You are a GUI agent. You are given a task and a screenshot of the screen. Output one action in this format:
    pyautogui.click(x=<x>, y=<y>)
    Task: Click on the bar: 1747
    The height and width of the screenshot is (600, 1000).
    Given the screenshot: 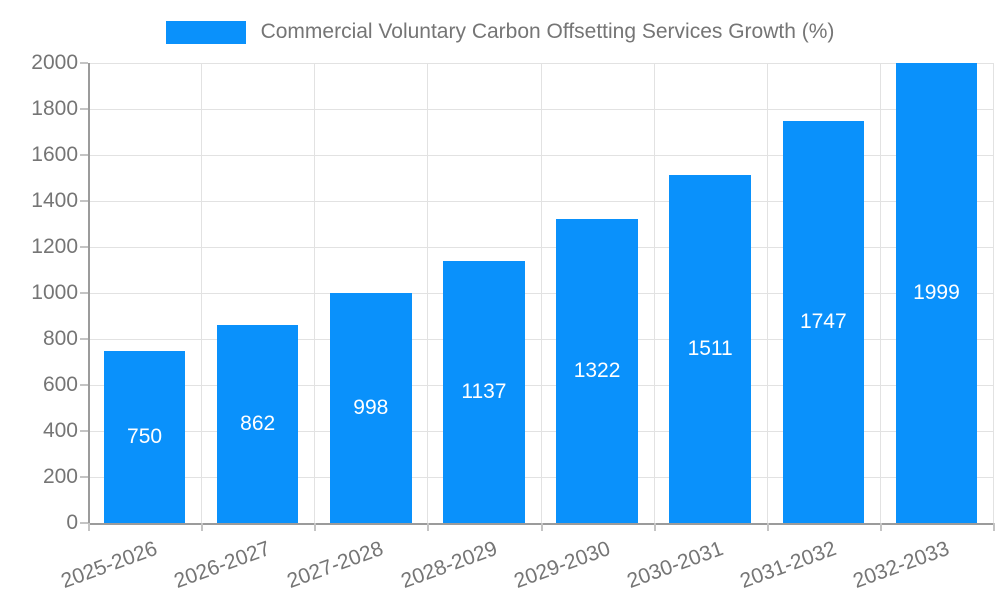 What is the action you would take?
    pyautogui.click(x=823, y=322)
    